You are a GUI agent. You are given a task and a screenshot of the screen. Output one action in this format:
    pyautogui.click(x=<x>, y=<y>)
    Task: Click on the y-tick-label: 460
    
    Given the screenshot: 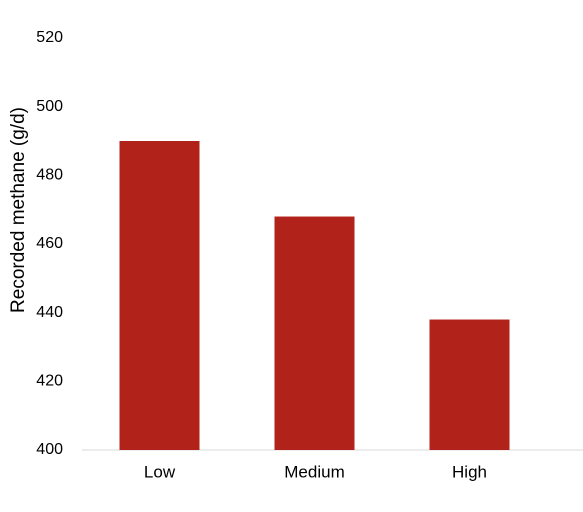 What is the action you would take?
    pyautogui.click(x=49, y=243)
    